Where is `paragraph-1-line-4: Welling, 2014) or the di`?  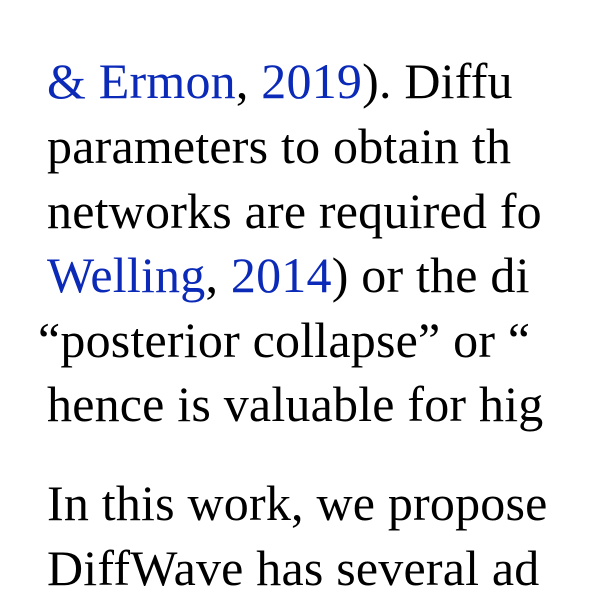
paragraph-1-line-4: Welling, 2014) or the di is located at coordinates (288, 275).